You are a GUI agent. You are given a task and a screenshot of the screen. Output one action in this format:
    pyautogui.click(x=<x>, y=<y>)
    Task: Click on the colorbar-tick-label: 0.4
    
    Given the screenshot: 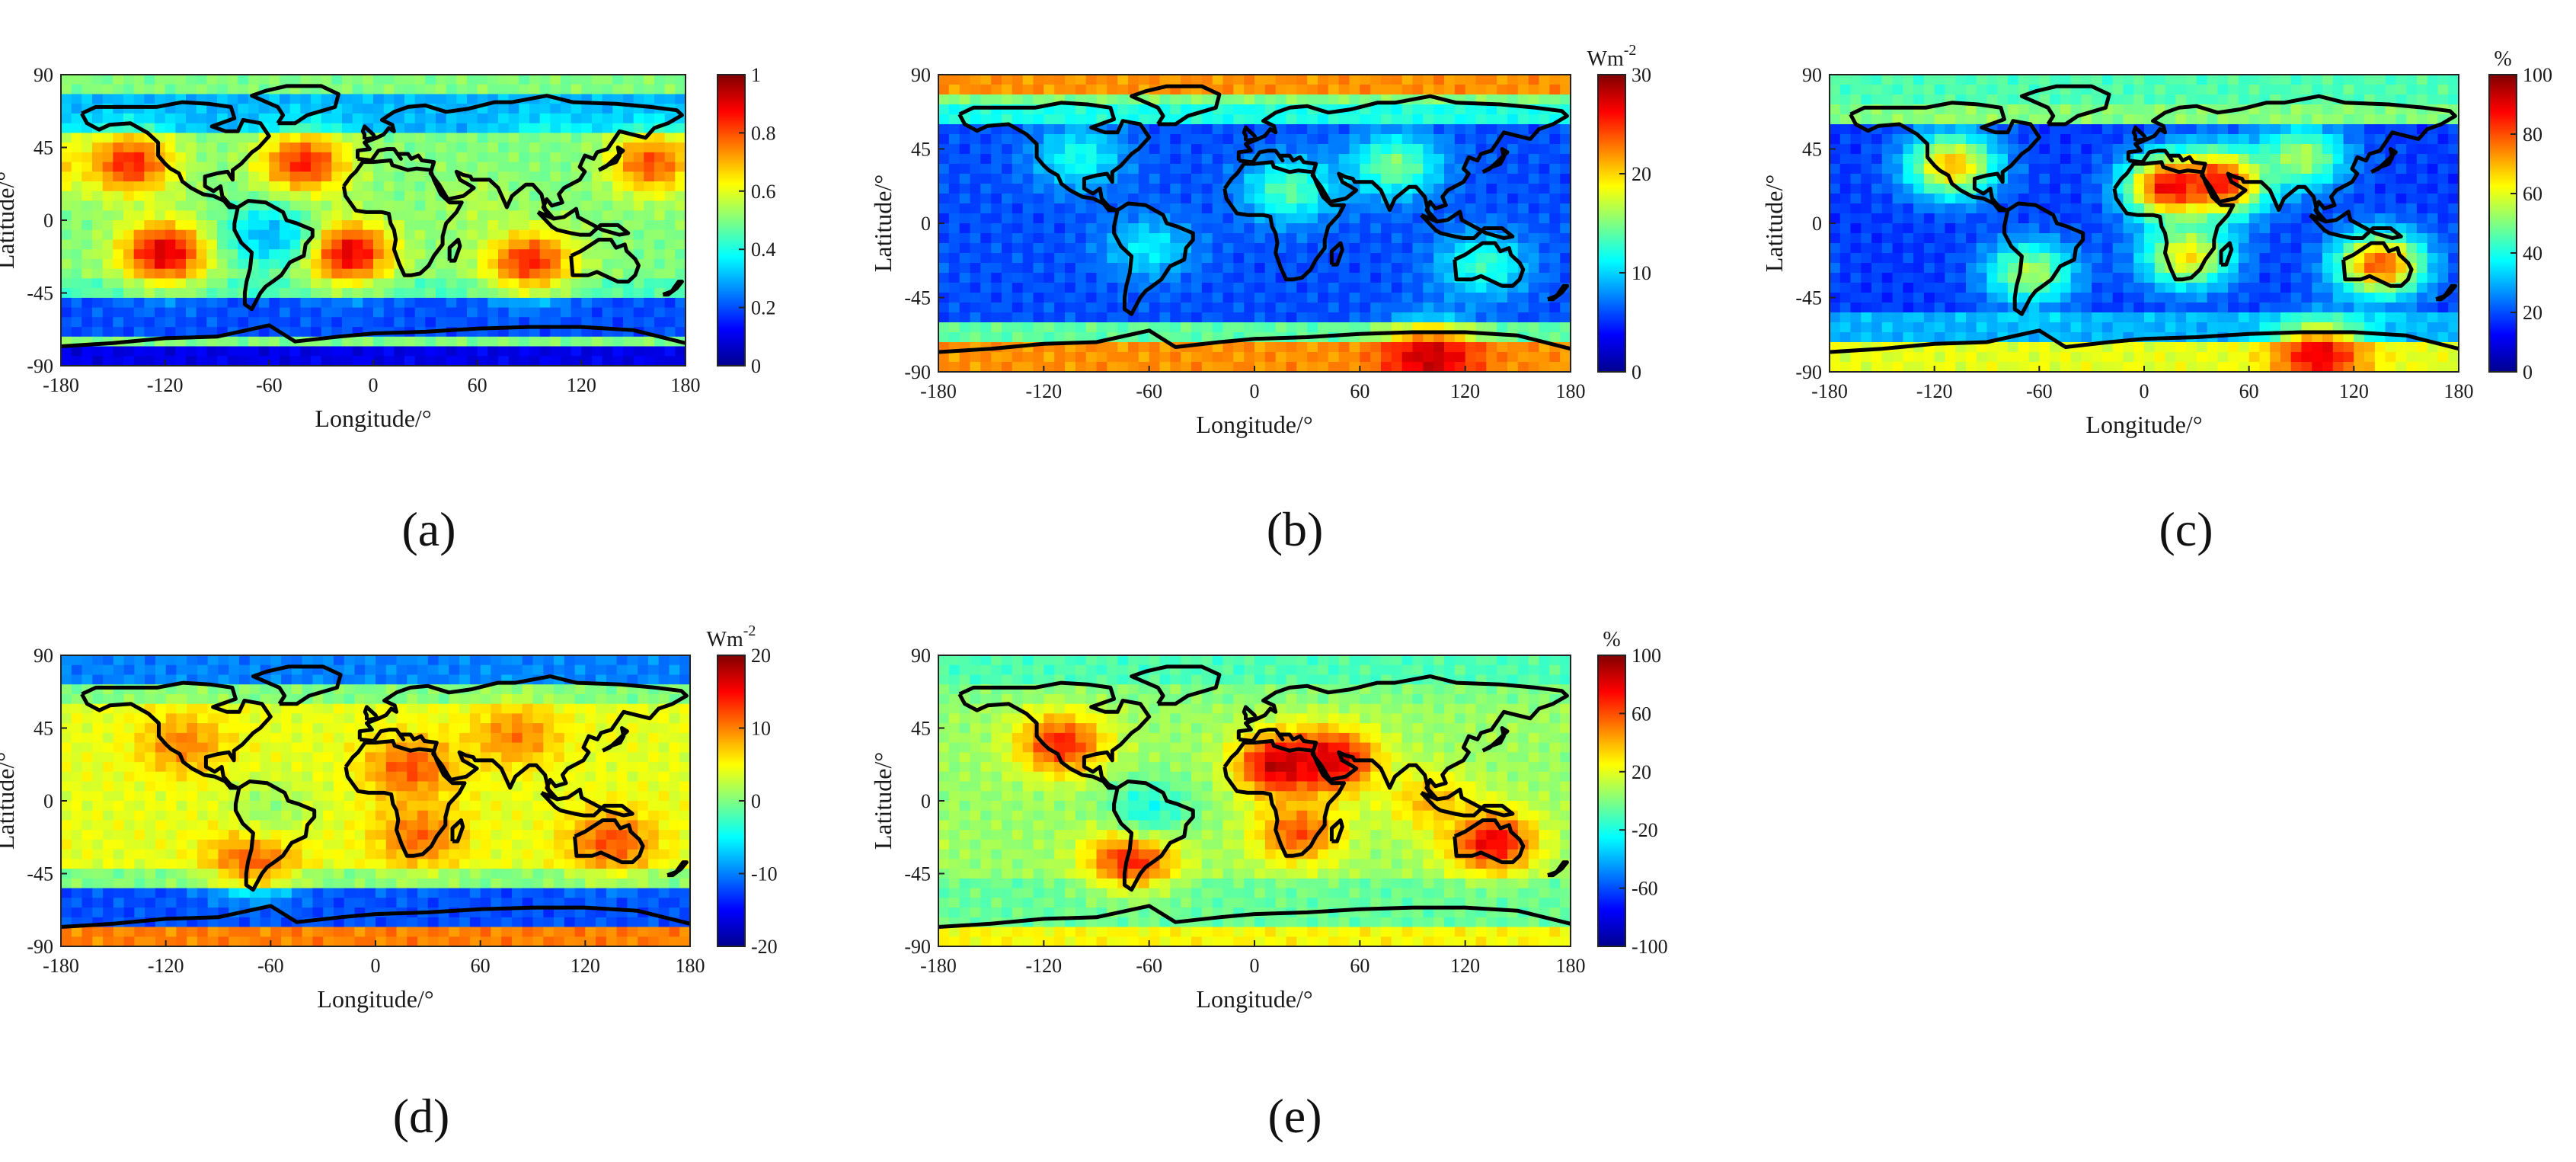 What is the action you would take?
    pyautogui.click(x=763, y=250)
    